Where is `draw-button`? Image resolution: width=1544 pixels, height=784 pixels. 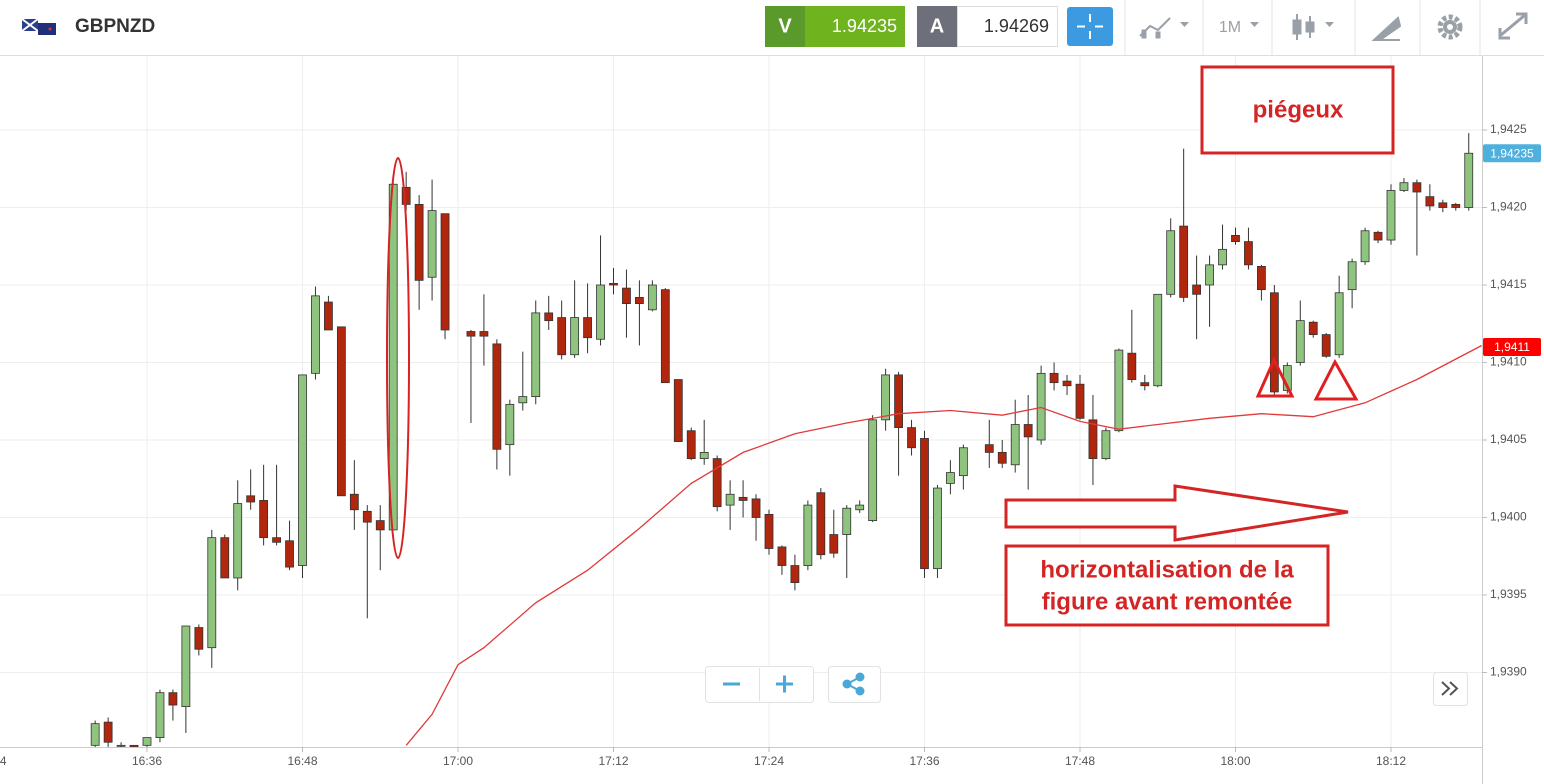
draw-button is located at coordinates (1386, 28).